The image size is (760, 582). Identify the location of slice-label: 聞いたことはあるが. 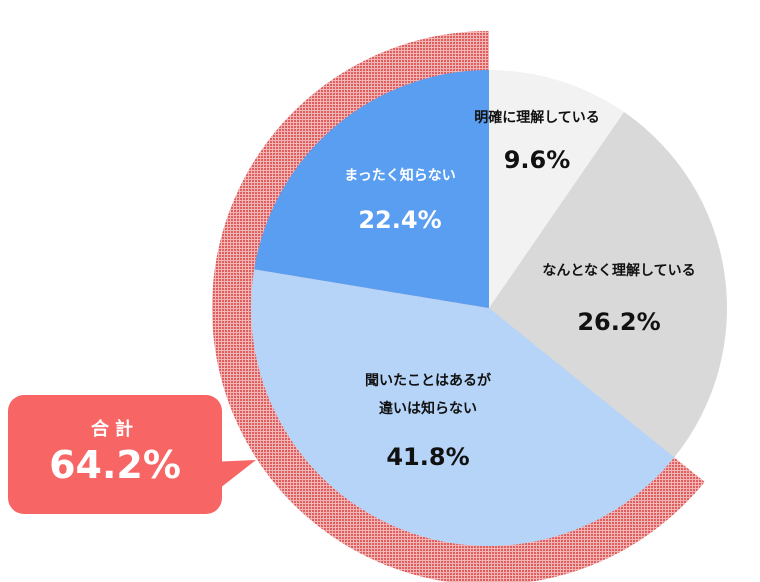
(428, 380).